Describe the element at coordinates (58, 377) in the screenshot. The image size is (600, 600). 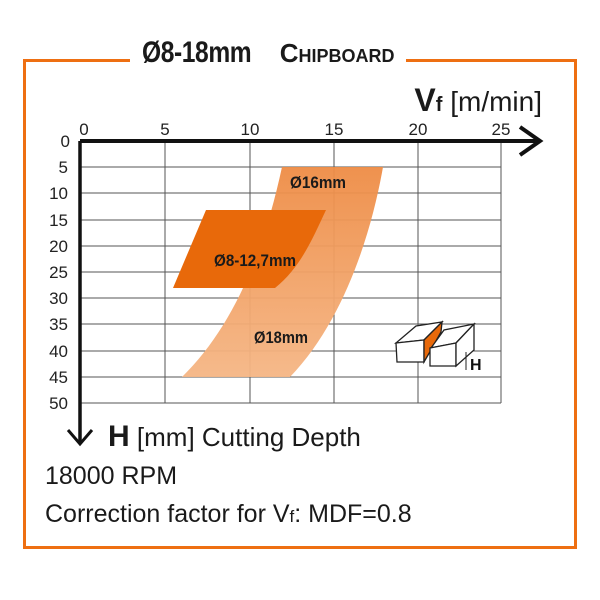
I see `svg-text: 45` at that location.